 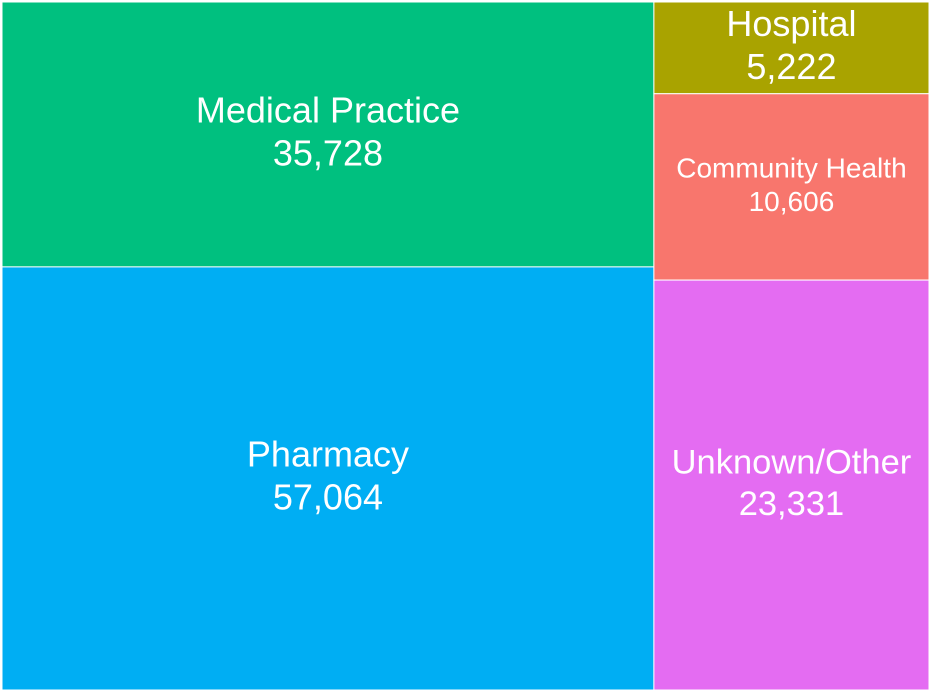 What do you see at coordinates (328, 153) in the screenshot?
I see `tile-value: 35,728` at bounding box center [328, 153].